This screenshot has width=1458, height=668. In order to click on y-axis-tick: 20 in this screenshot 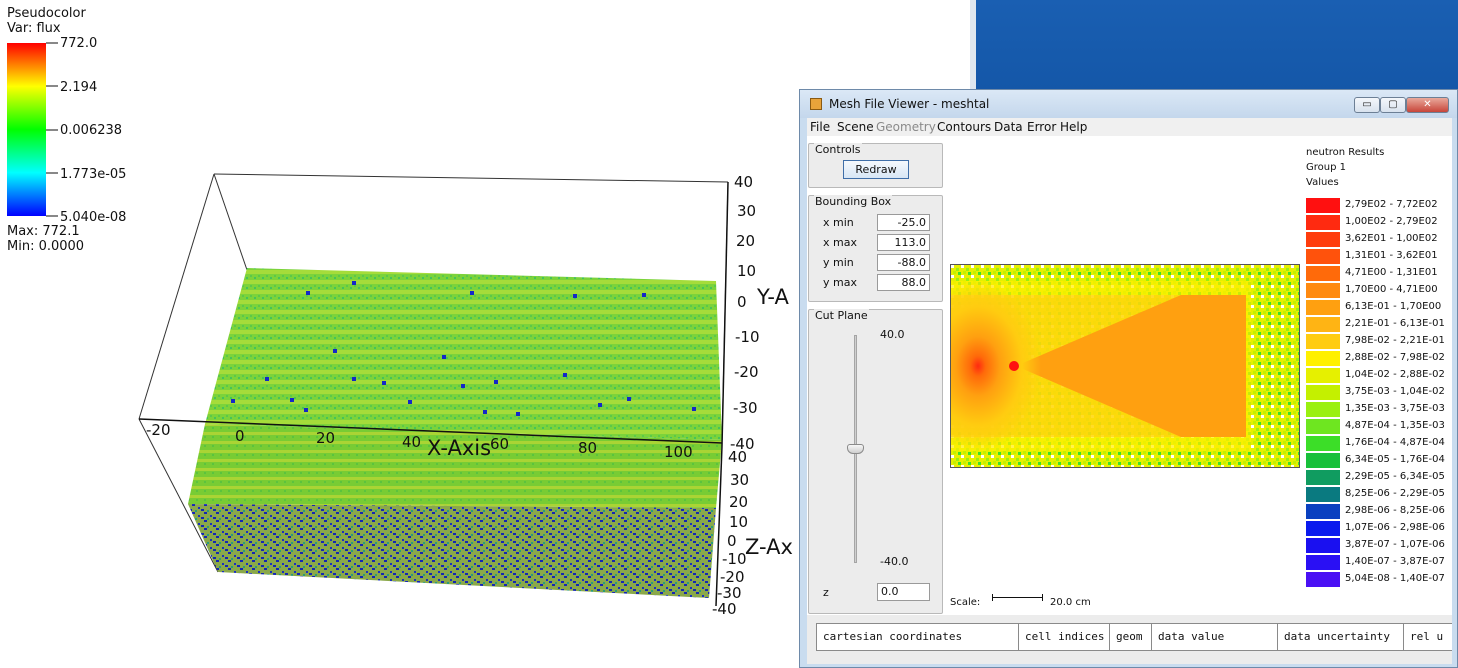, I will do `click(745, 241)`.